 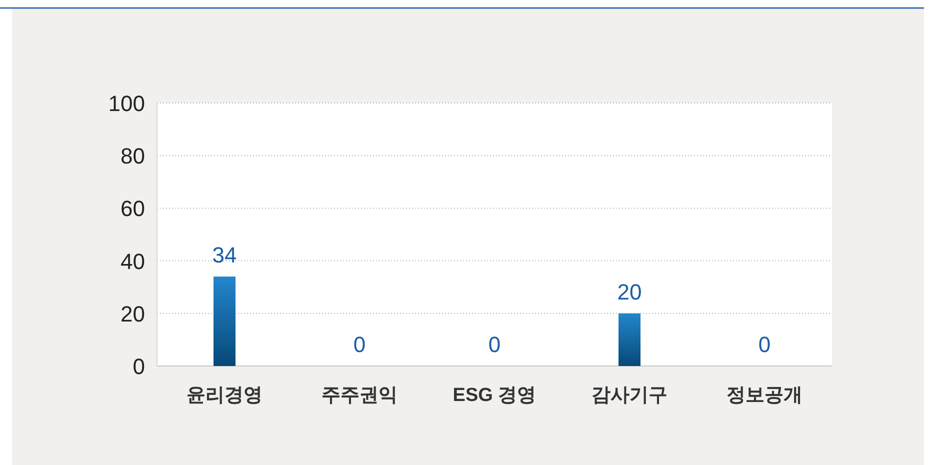 What do you see at coordinates (224, 255) in the screenshot?
I see `data-label: 34` at bounding box center [224, 255].